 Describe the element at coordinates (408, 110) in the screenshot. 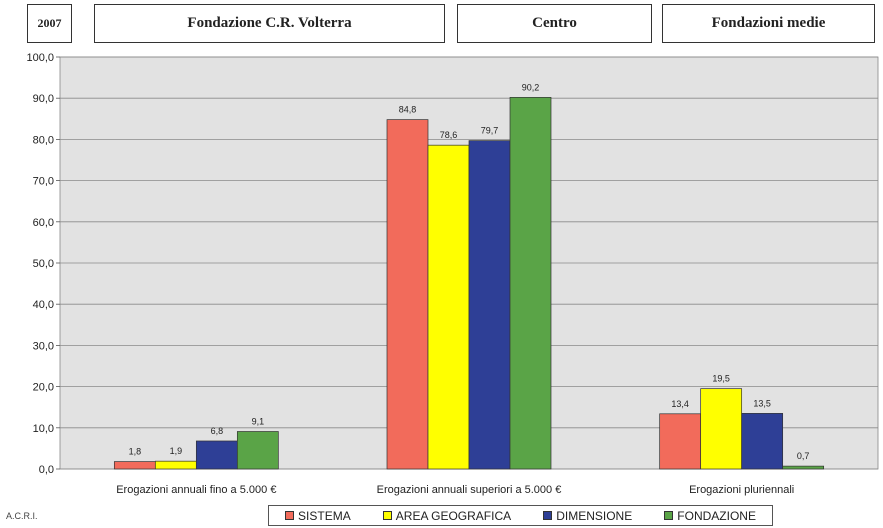

I see `data-label: 84,8` at that location.